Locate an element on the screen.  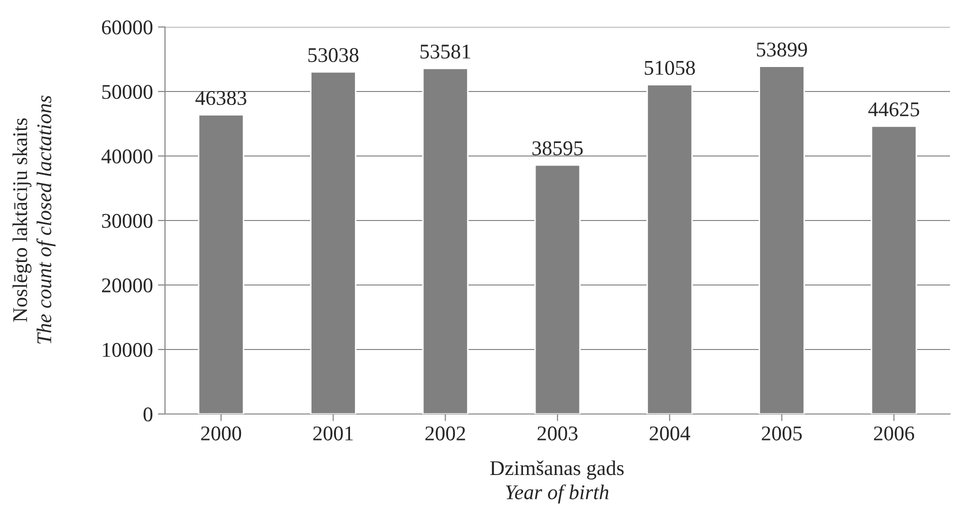
data-label: 38595 is located at coordinates (557, 148).